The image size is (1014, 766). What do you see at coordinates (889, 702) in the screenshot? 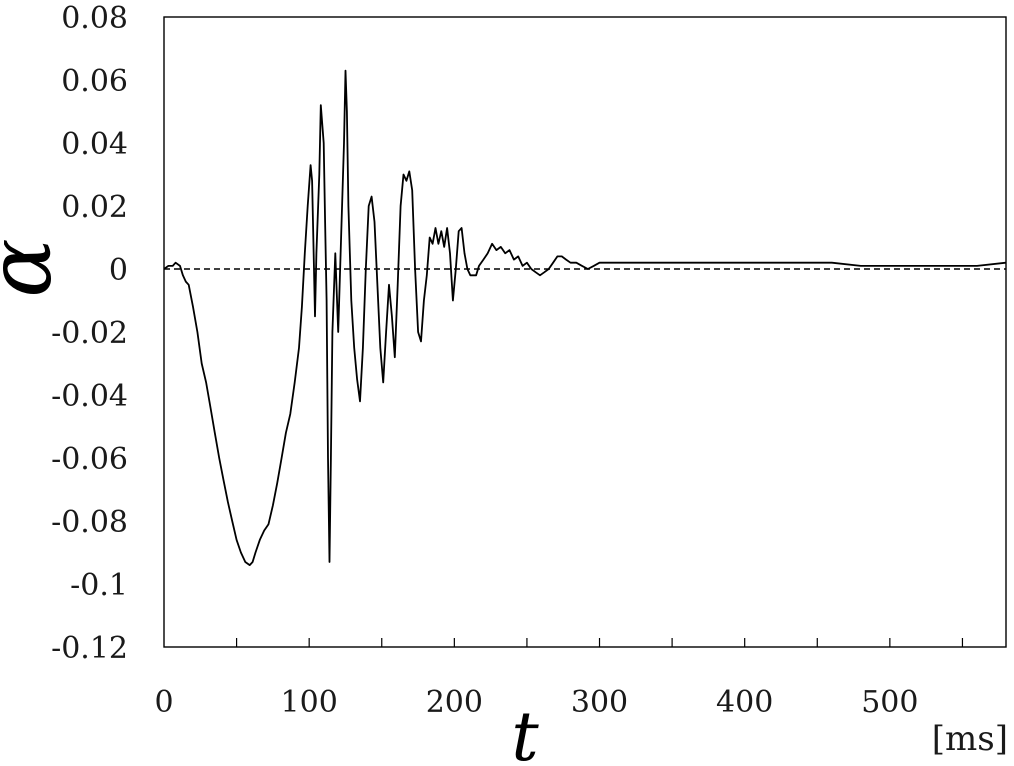
I see `x-tick-label: 500` at bounding box center [889, 702].